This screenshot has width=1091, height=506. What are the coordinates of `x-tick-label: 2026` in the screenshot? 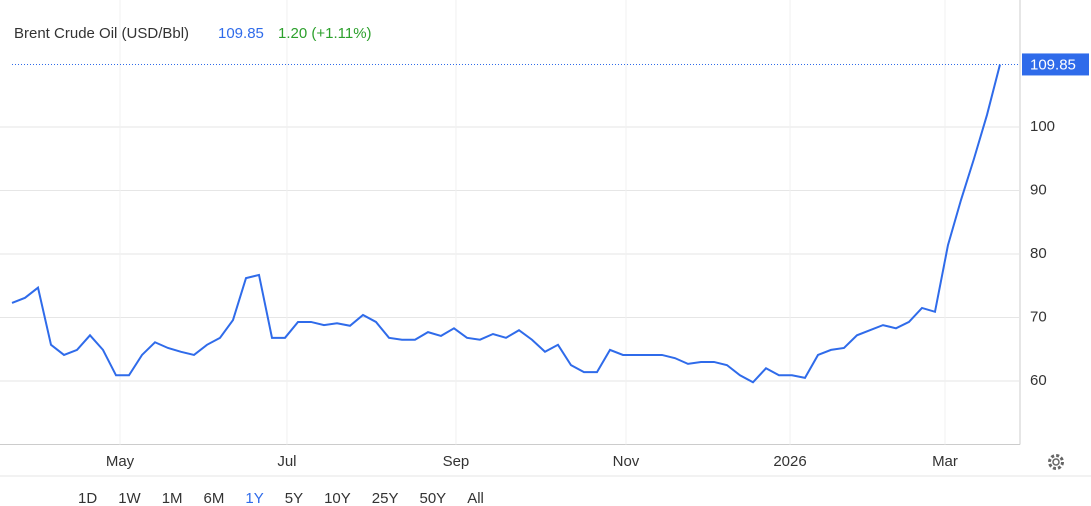 It's located at (789, 461).